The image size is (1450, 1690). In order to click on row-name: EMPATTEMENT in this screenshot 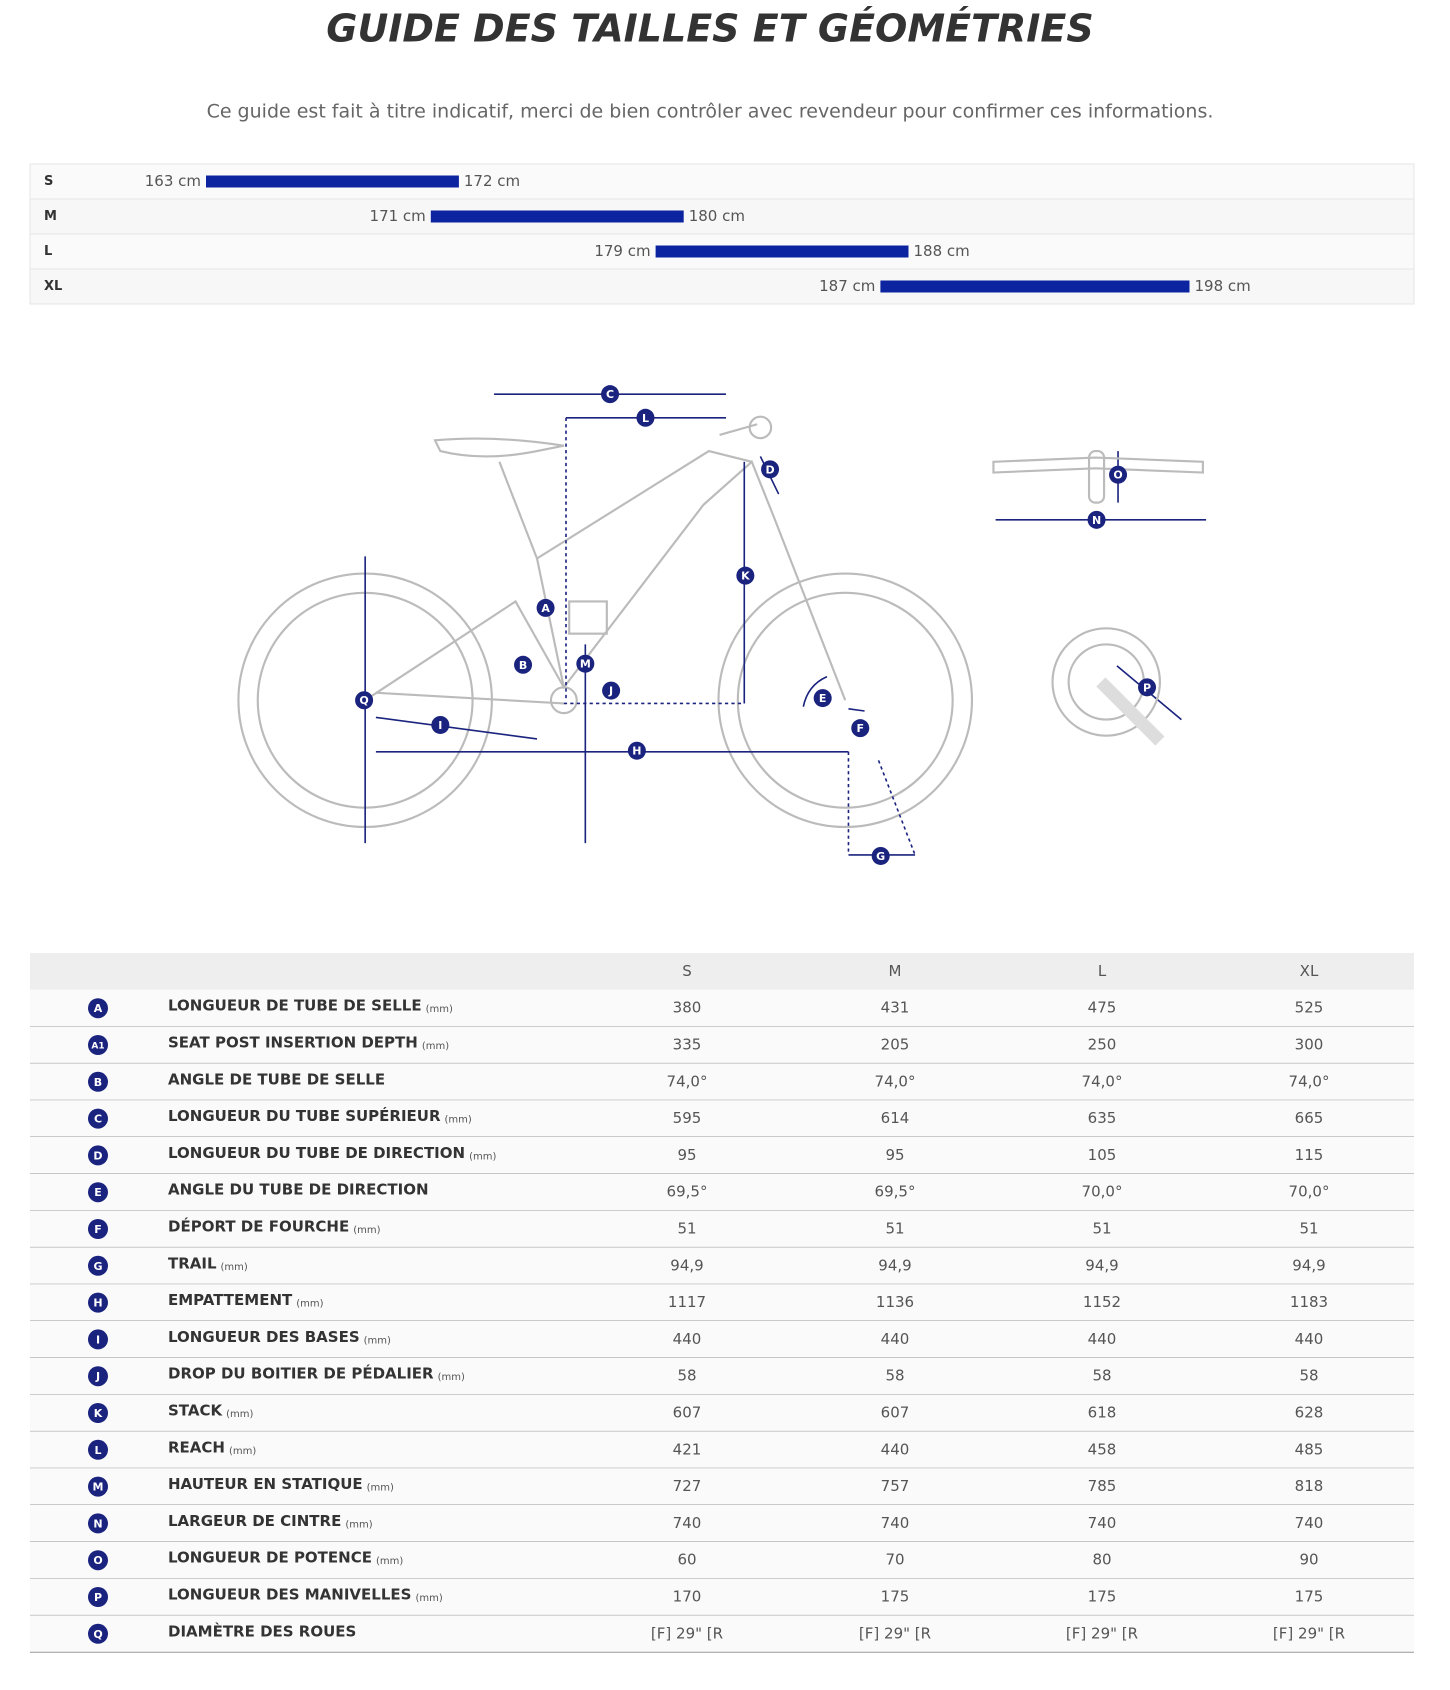, I will do `click(230, 1300)`.